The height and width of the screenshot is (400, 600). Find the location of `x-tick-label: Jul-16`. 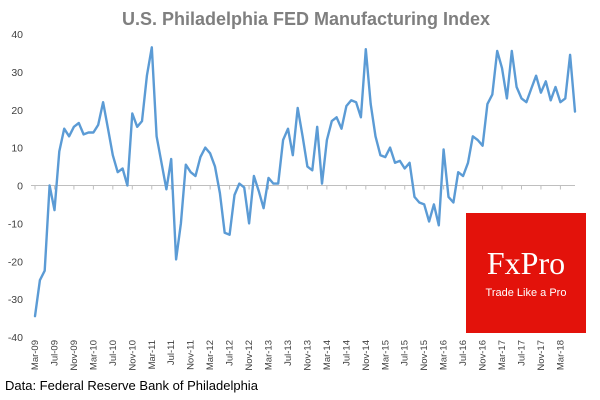

x-tick-label: Jul-16 is located at coordinates (463, 353).